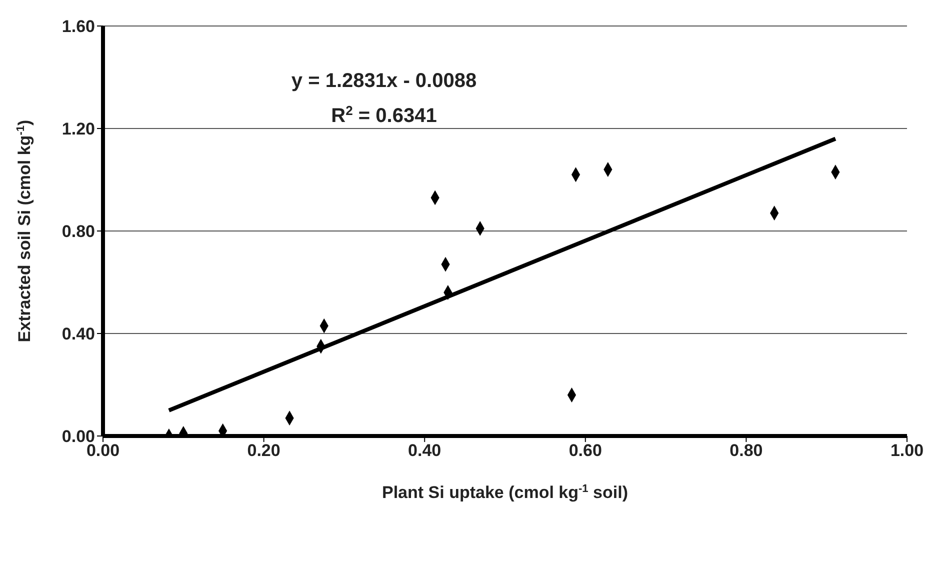  What do you see at coordinates (103, 450) in the screenshot?
I see `x-tick-label: 0.00` at bounding box center [103, 450].